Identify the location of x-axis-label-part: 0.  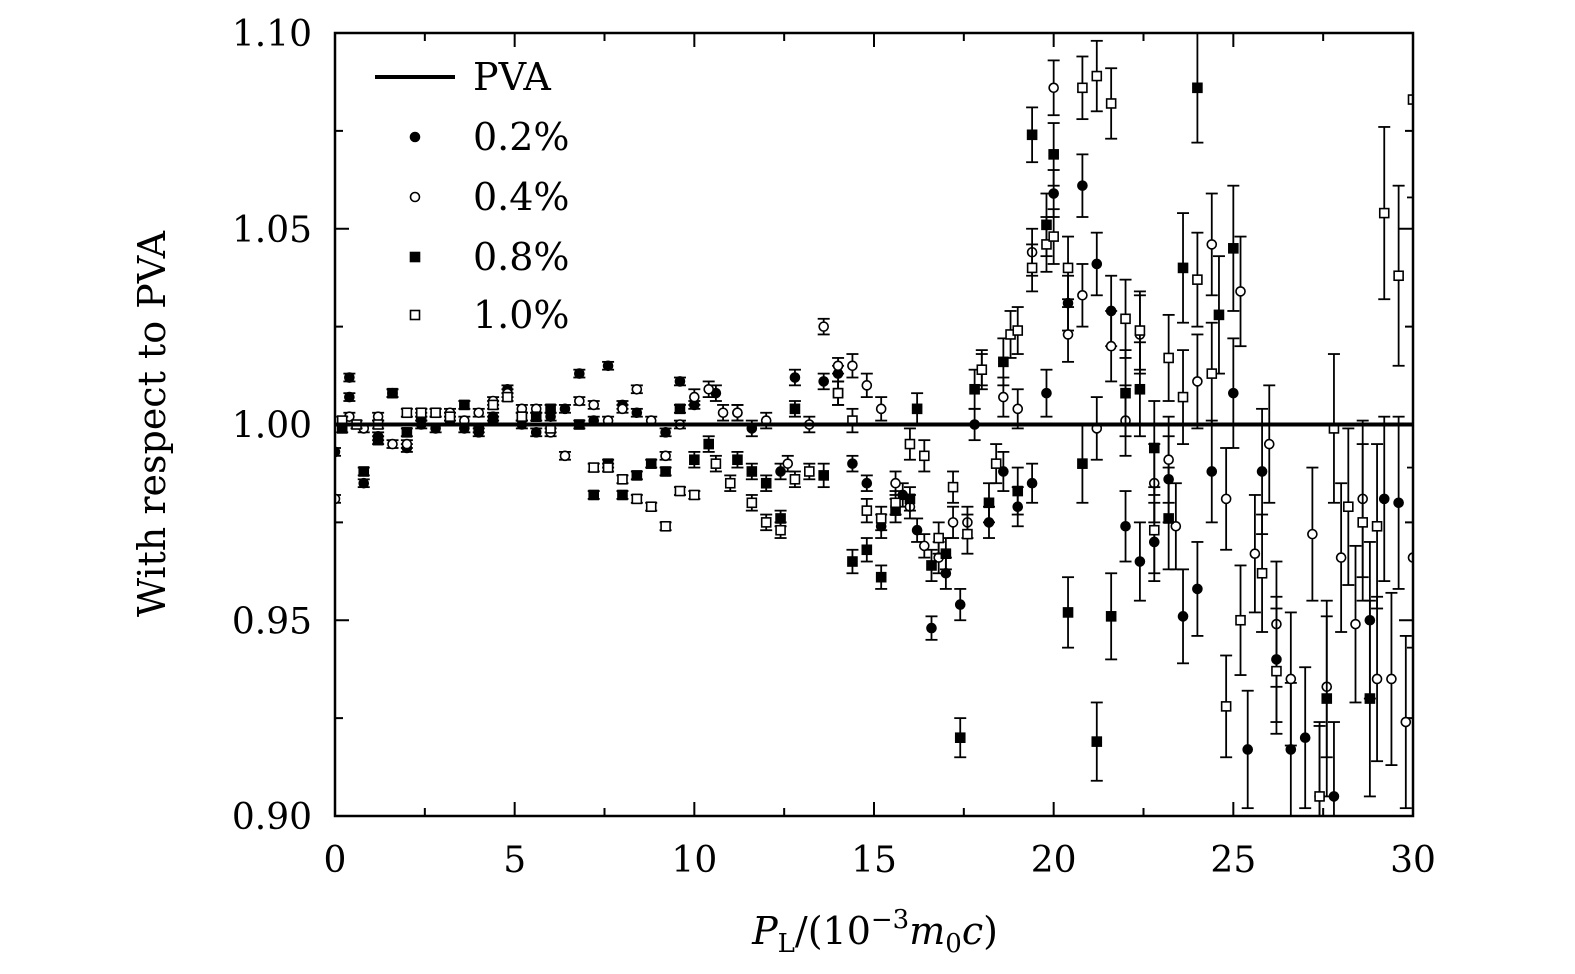
(953, 944).